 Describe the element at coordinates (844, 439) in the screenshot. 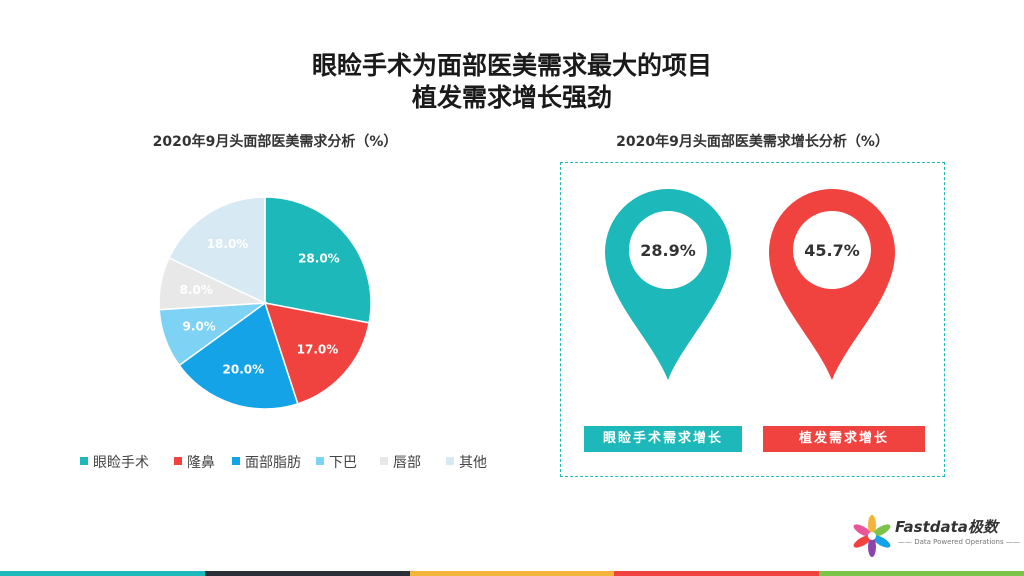

I see `pin-label-hair: 植发需求增长` at that location.